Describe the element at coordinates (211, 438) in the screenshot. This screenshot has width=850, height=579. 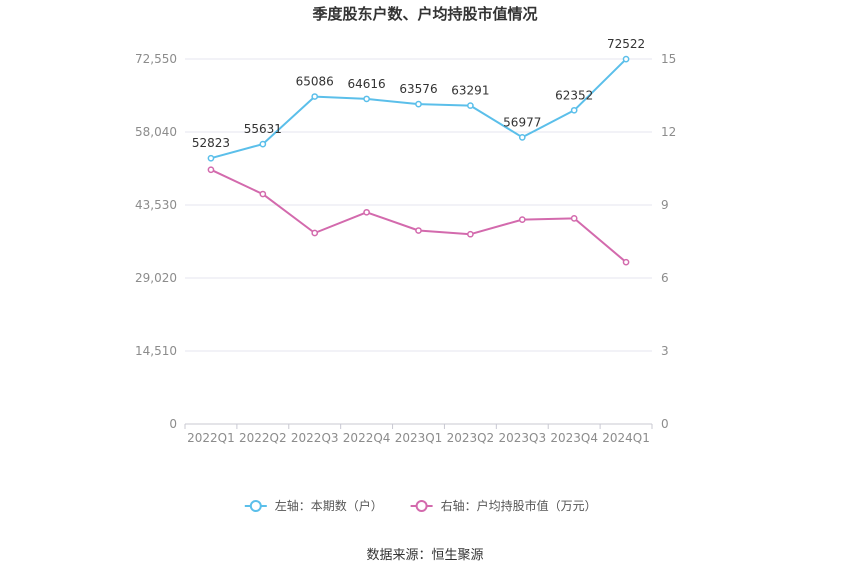
I see `x-tick-label: 2022Q1` at that location.